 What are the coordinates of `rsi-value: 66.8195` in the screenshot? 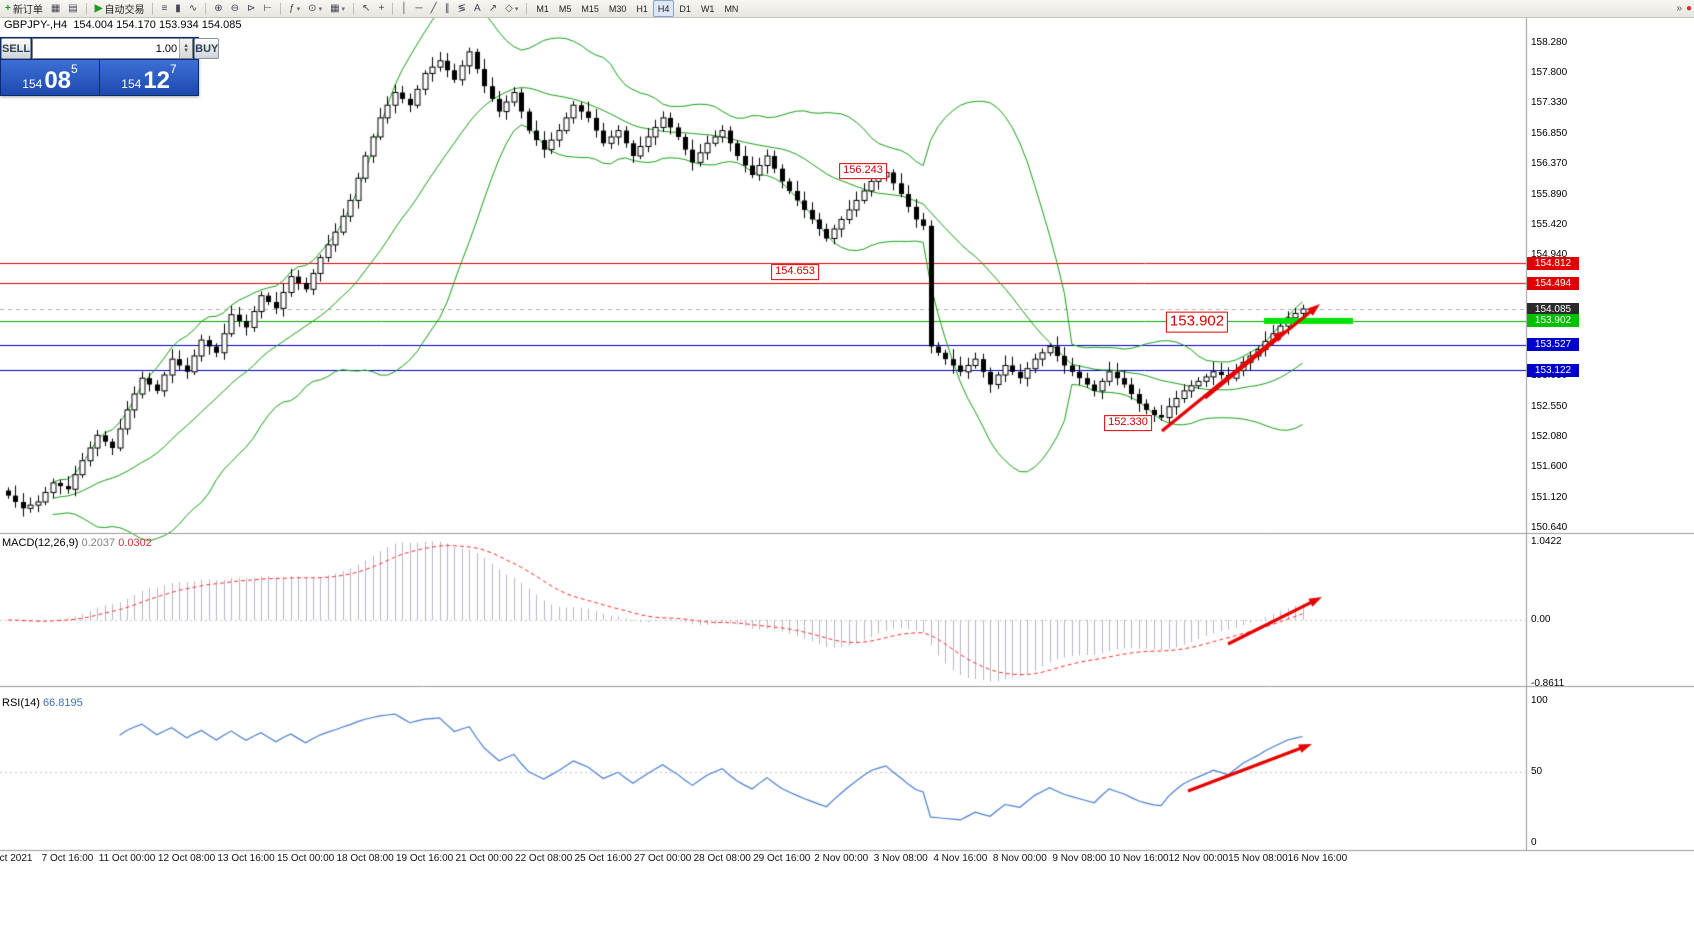 It's located at (62, 703).